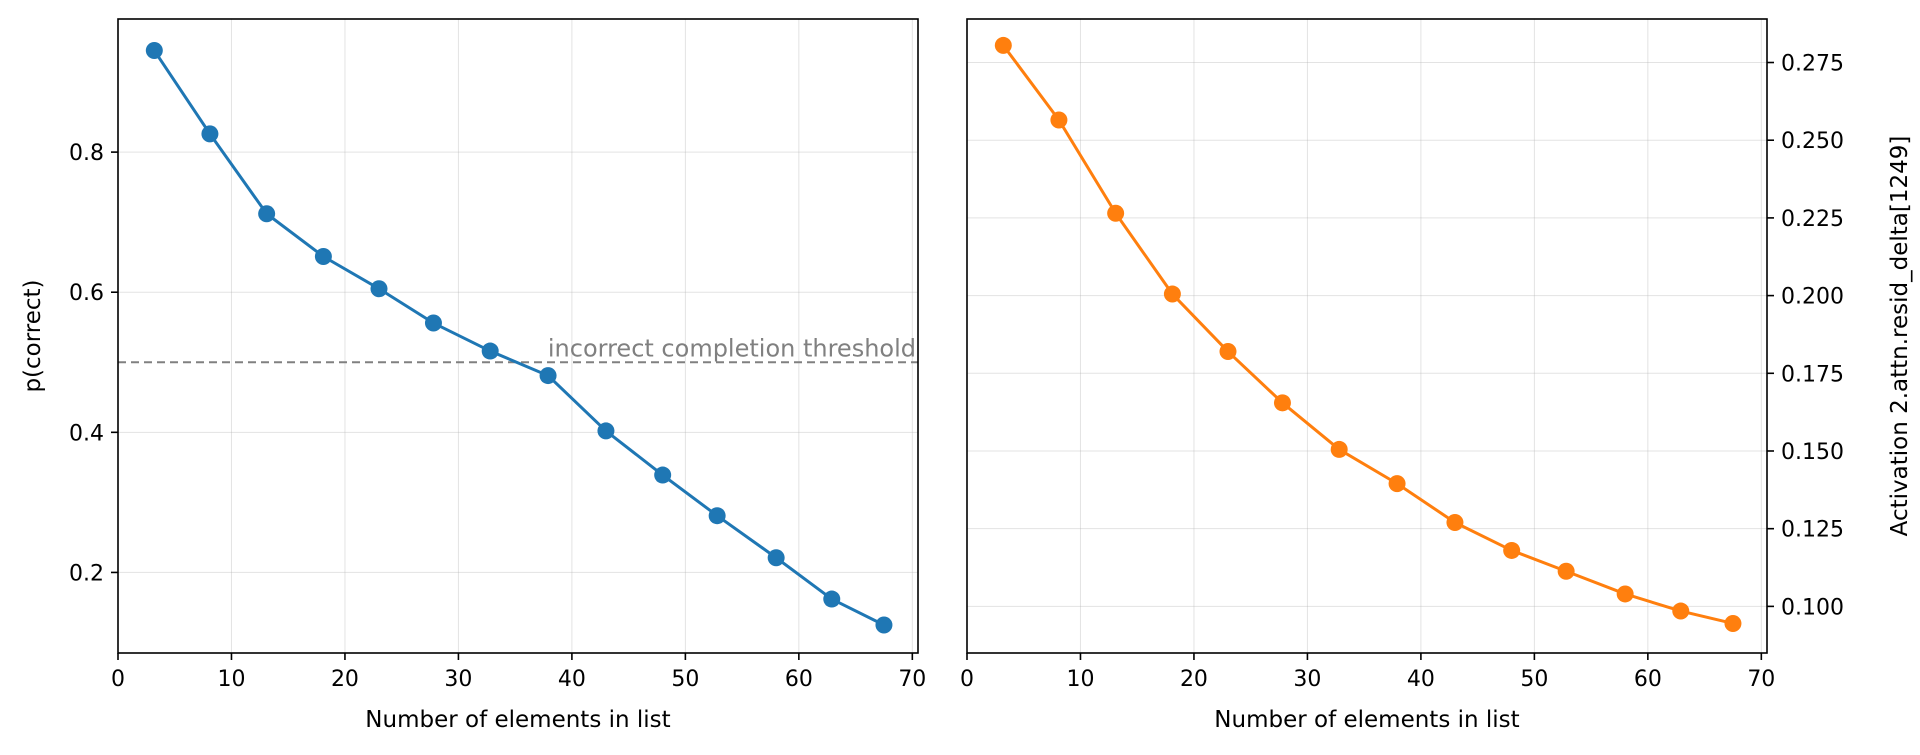  What do you see at coordinates (1812, 374) in the screenshot?
I see `y-tick-label: 0.175` at bounding box center [1812, 374].